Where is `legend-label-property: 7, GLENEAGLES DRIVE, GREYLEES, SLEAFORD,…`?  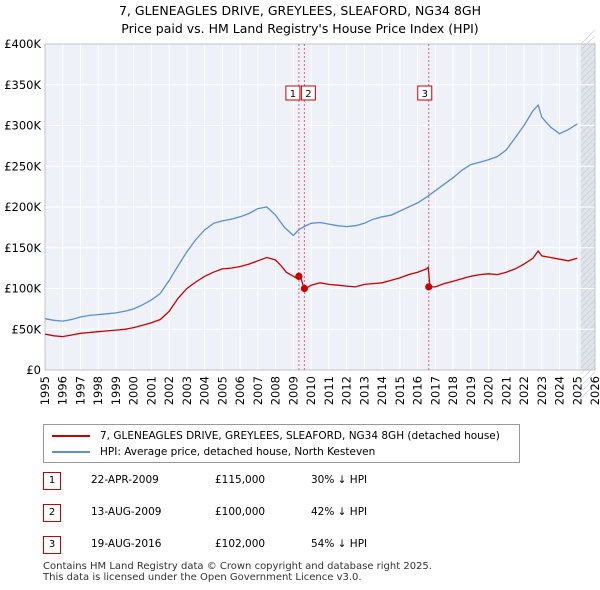
legend-label-property: 7, GLENEAGLES DRIVE, GREYLEES, SLEAFORD,… is located at coordinates (300, 436).